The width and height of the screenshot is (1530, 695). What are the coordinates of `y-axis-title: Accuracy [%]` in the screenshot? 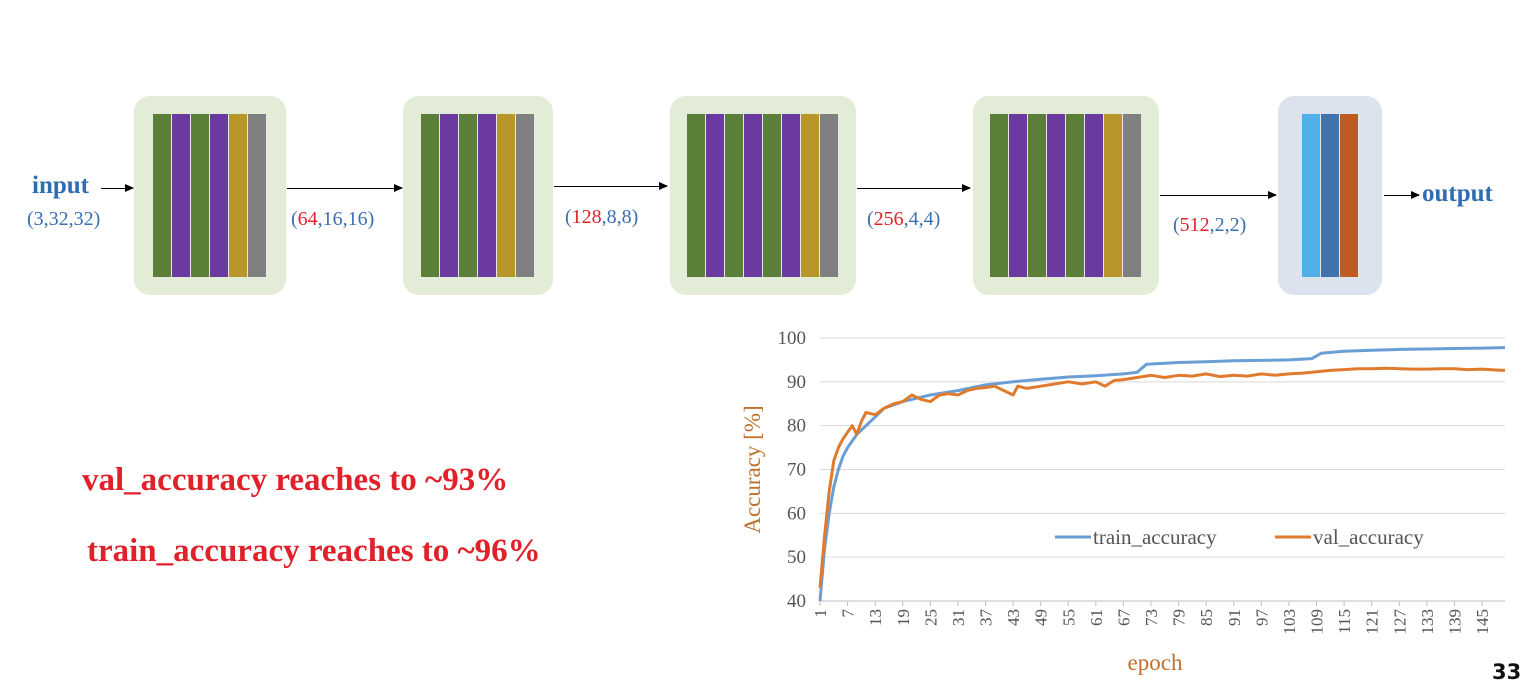 It's located at (752, 469).